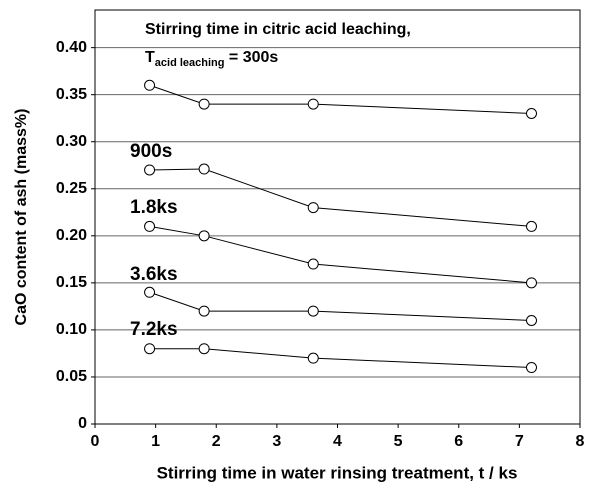 The width and height of the screenshot is (594, 486). What do you see at coordinates (154, 207) in the screenshot?
I see `series-label: 1.8ks` at bounding box center [154, 207].